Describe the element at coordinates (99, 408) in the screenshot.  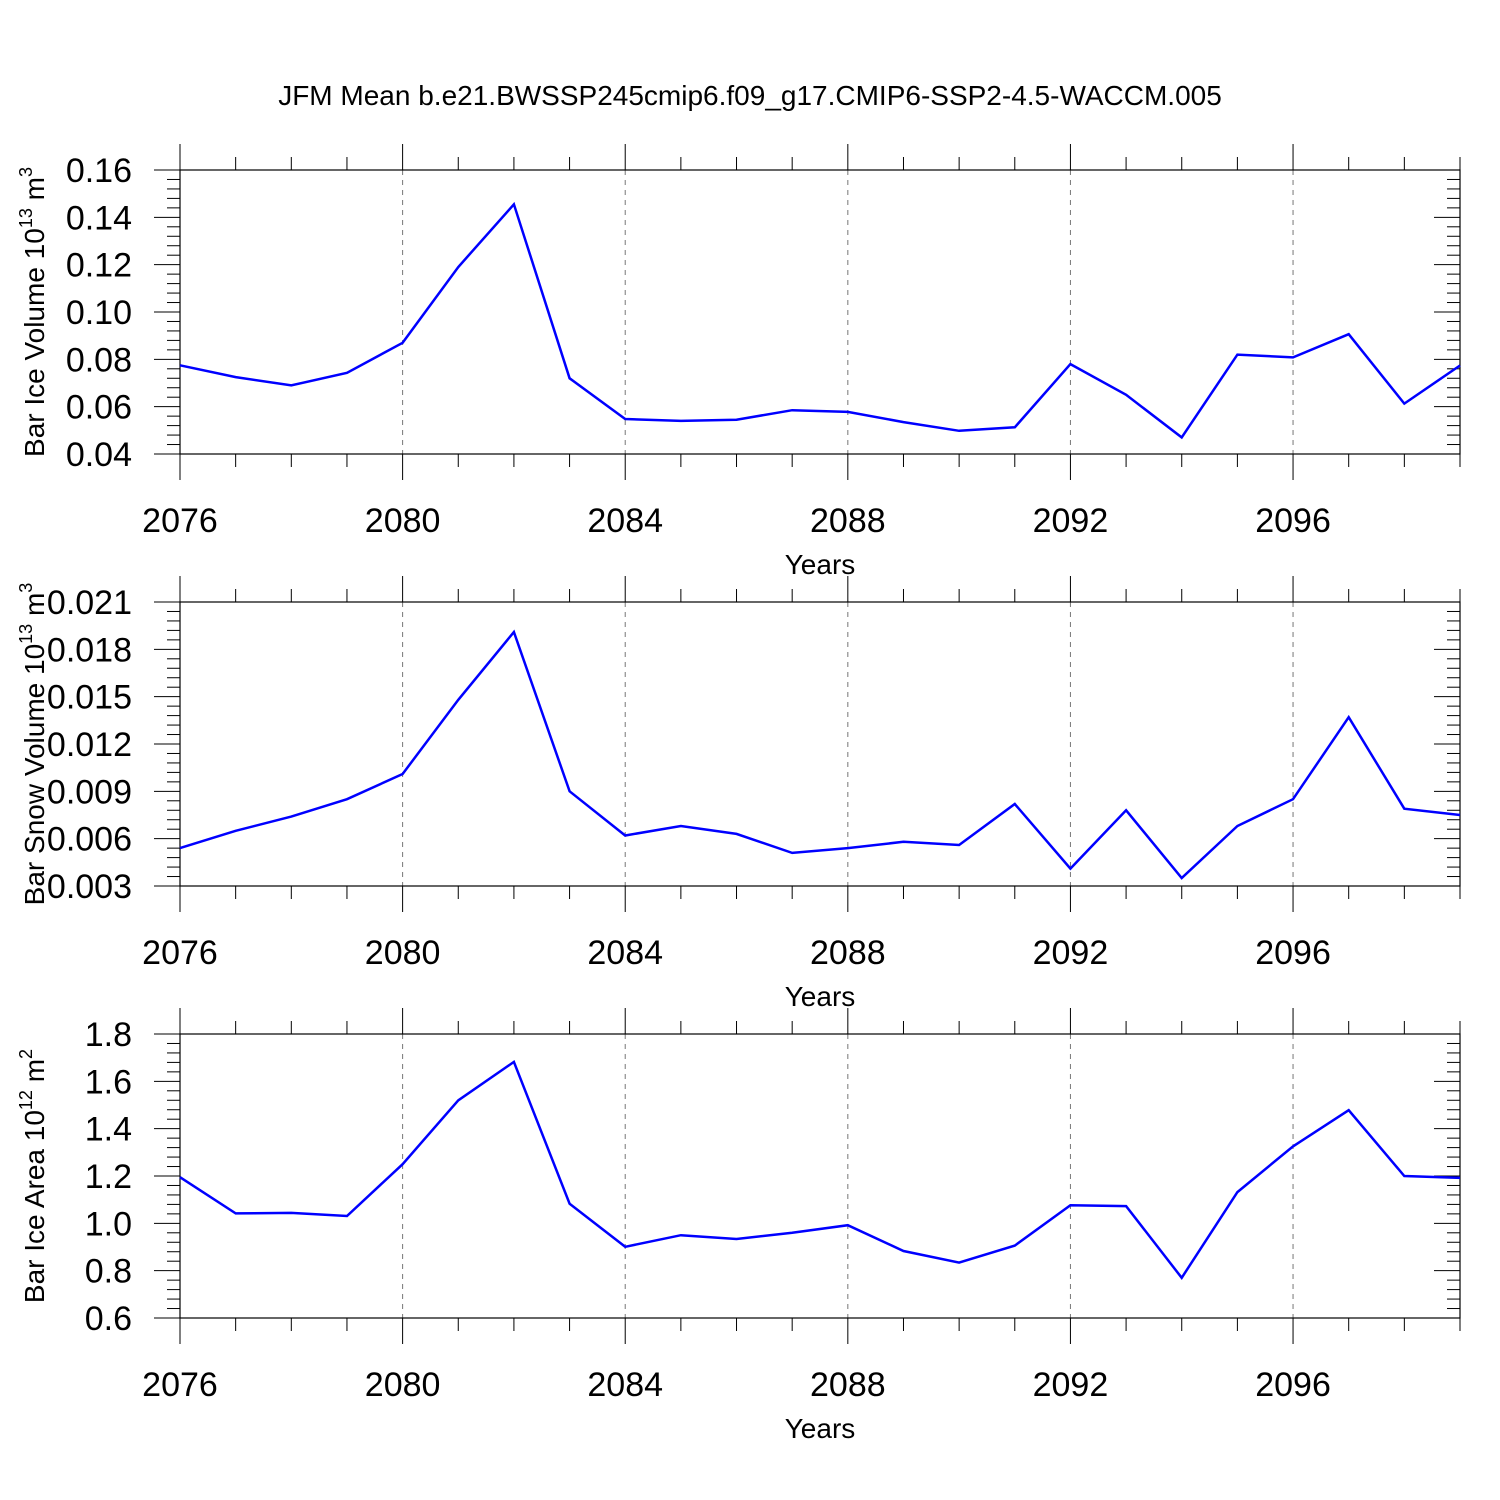
I see `y-tick-label: 0.06` at that location.